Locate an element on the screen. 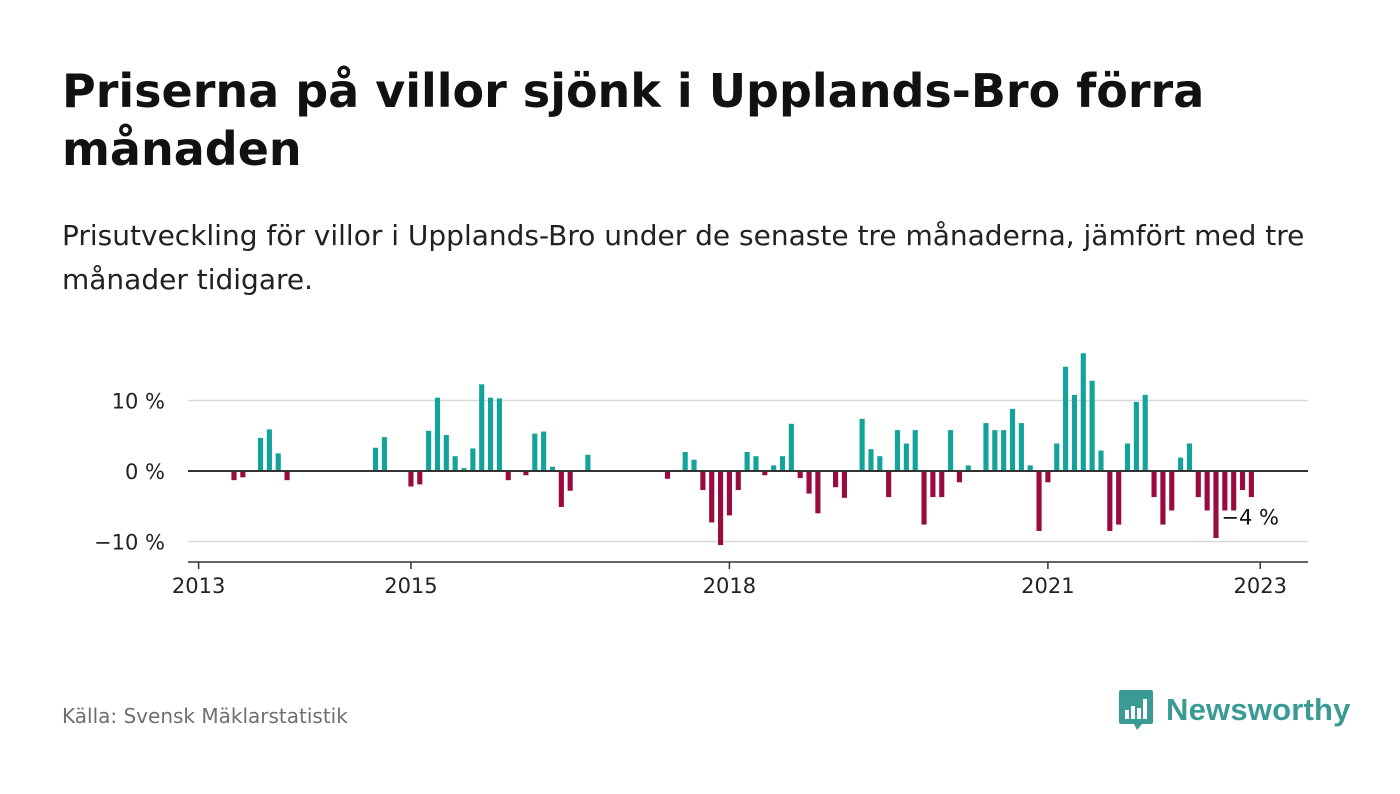 This screenshot has height=794, width=1400. x-tick-label: 2018 is located at coordinates (729, 586).